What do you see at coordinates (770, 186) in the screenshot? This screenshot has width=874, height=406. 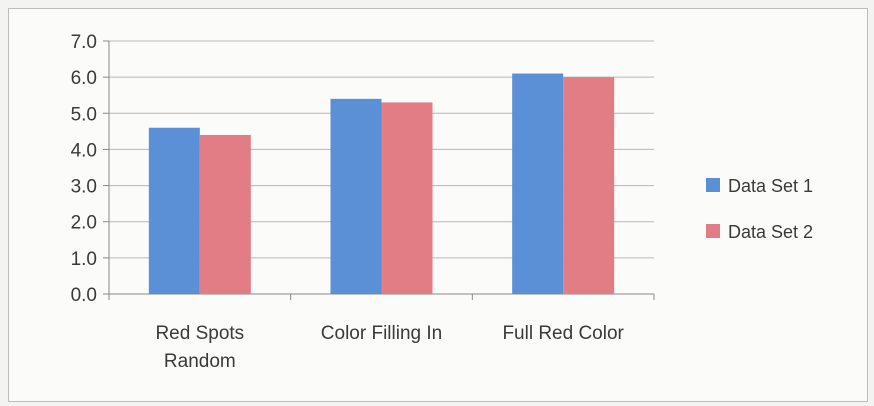 I see `legend-label: Data Set 1` at bounding box center [770, 186].